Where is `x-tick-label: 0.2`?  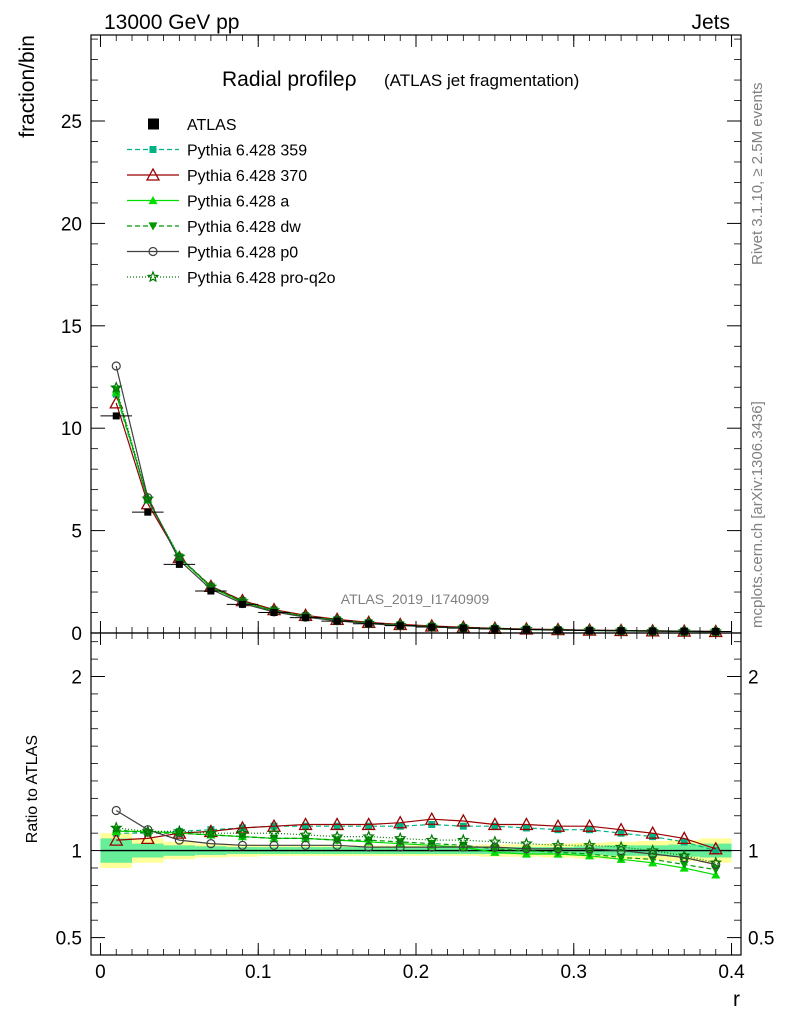
x-tick-label: 0.2 is located at coordinates (416, 972).